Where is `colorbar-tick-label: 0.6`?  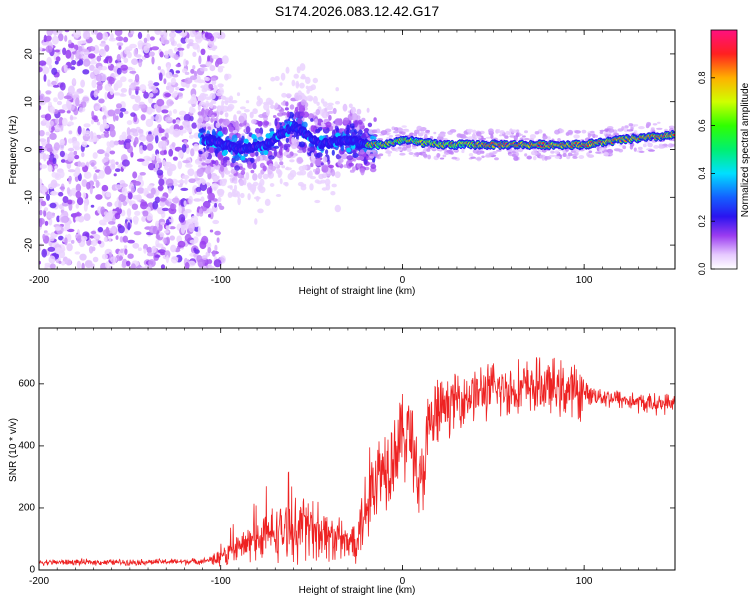
colorbar-tick-label: 0.6 is located at coordinates (702, 125).